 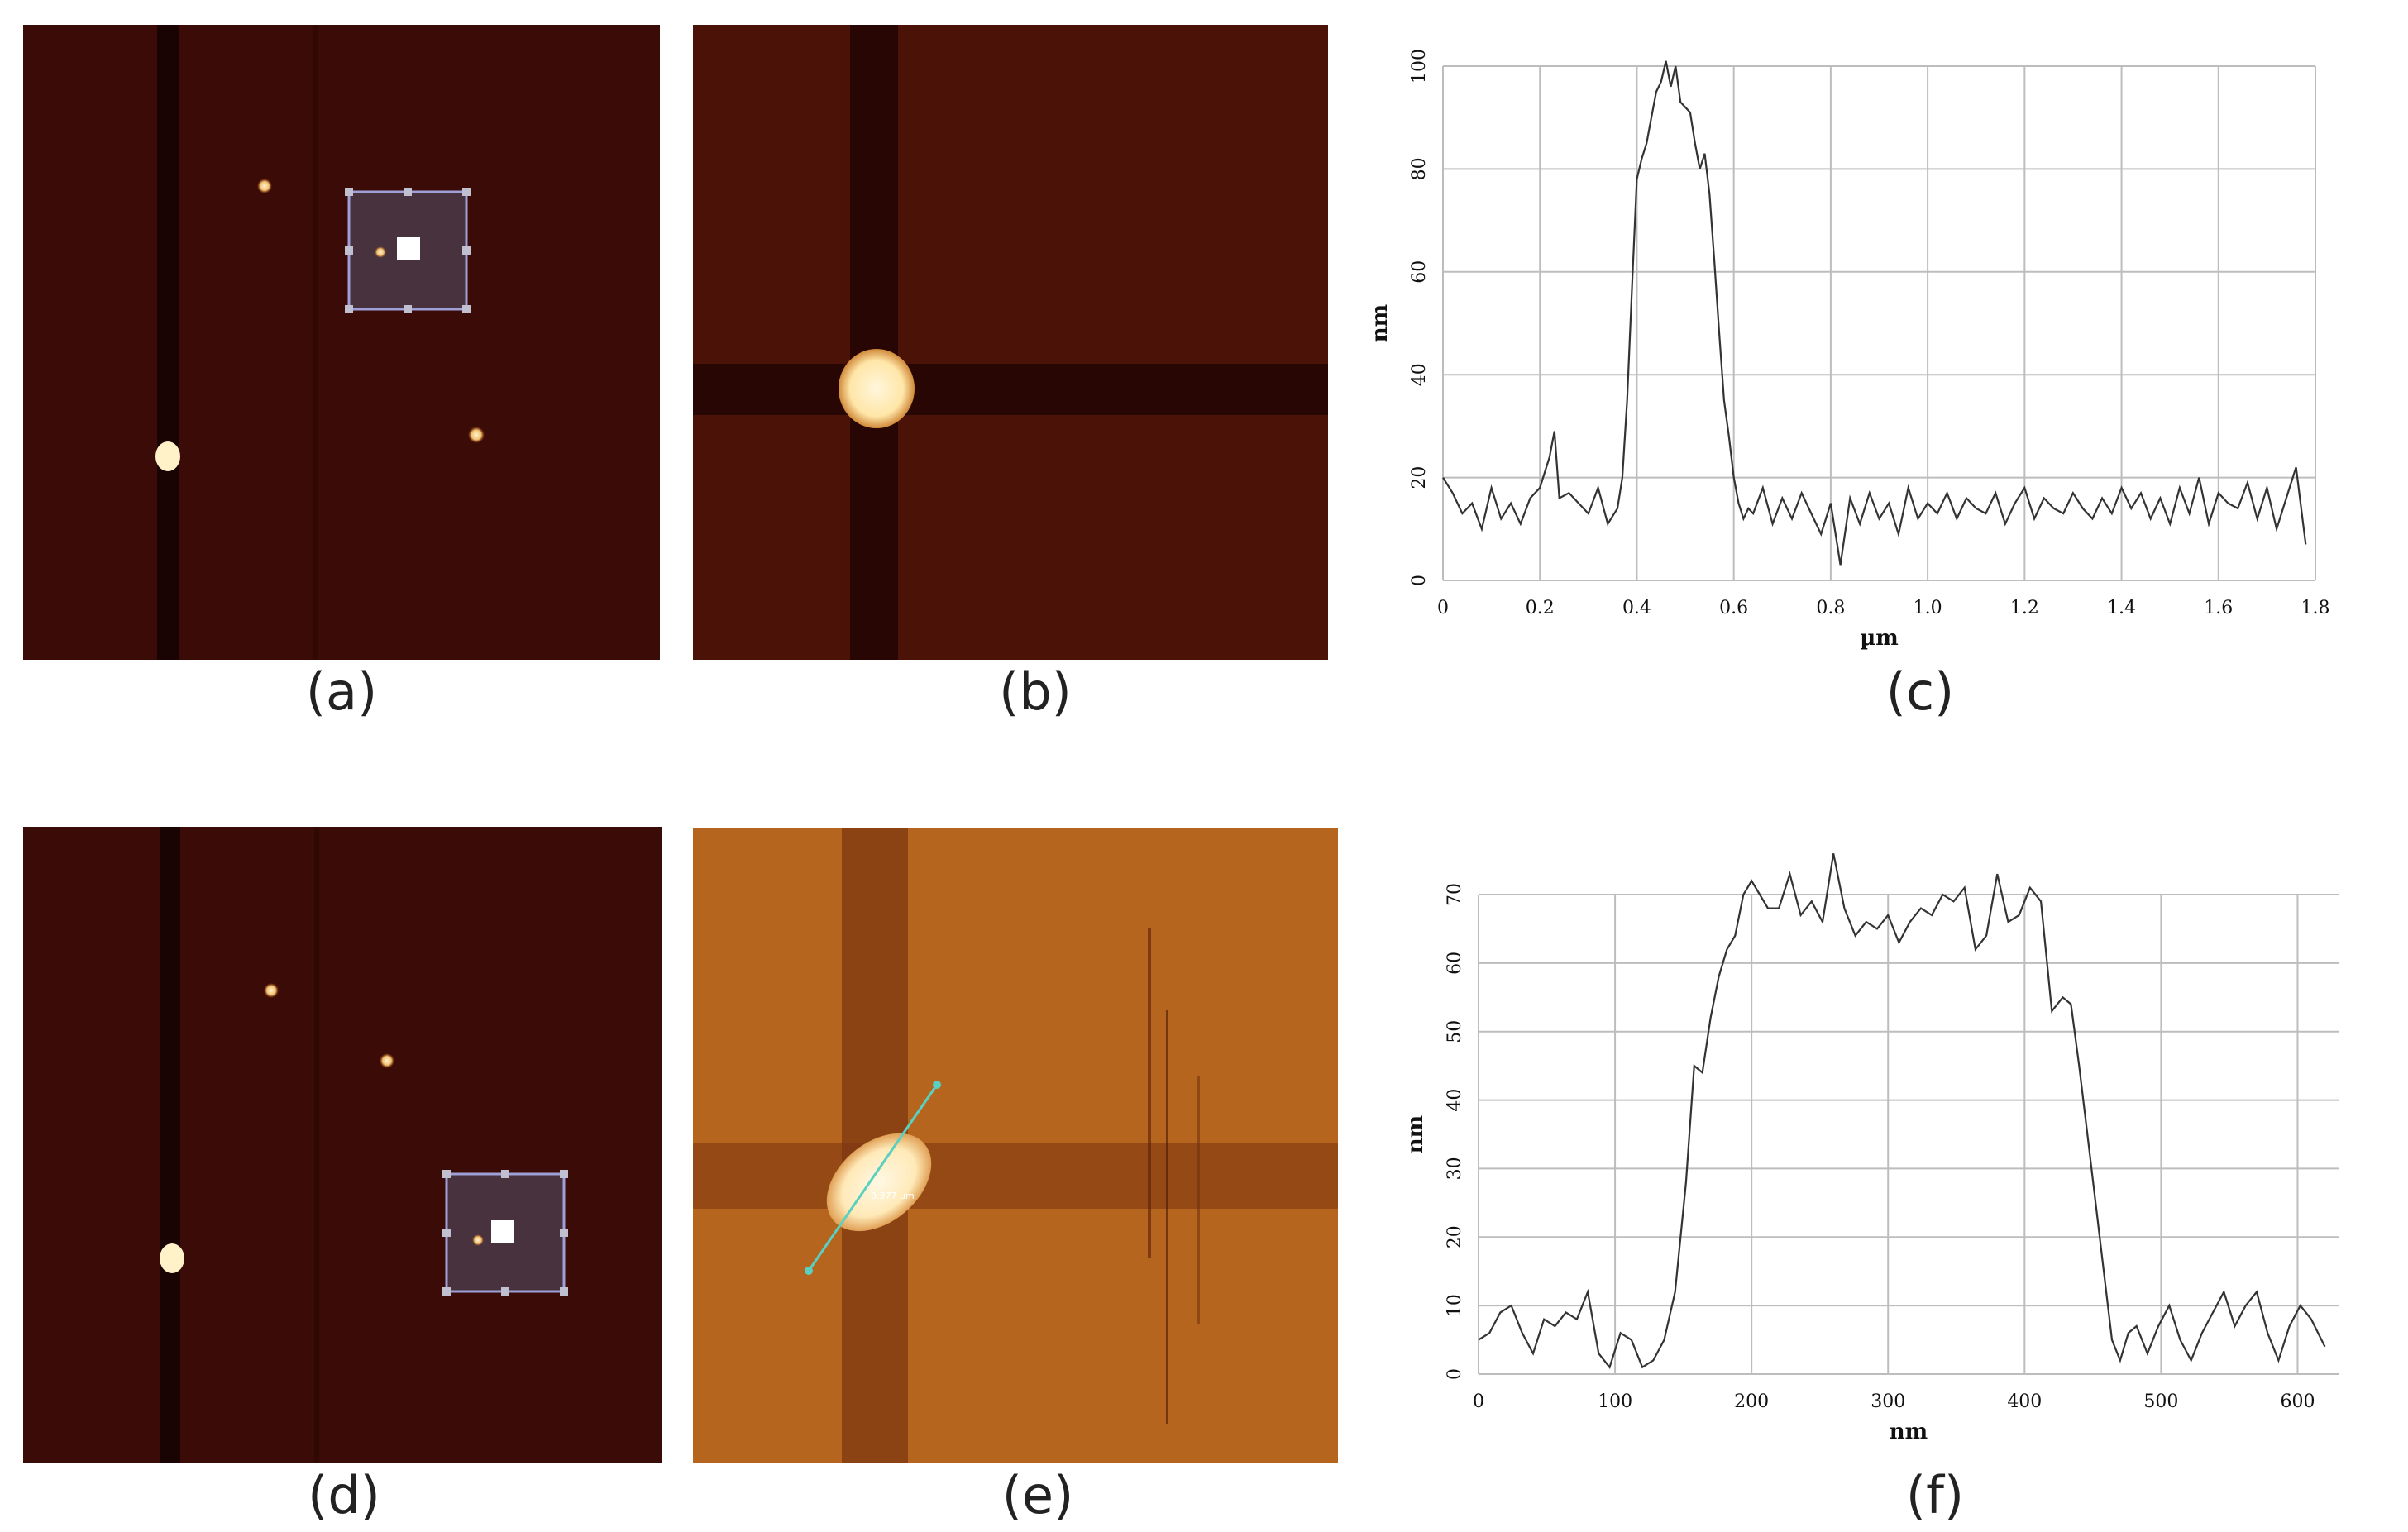 I want to click on afm-image-e: 0.377 µm, so click(x=1015, y=1145).